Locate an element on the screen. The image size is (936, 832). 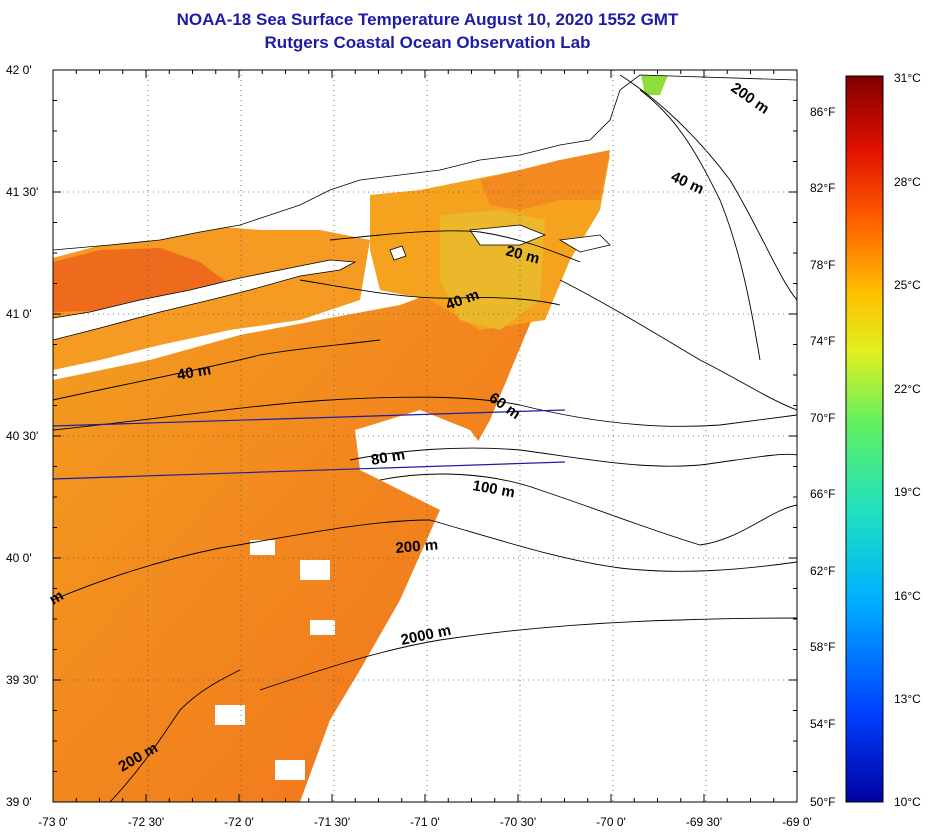
lon-label: -72 0' is located at coordinates (239, 822).